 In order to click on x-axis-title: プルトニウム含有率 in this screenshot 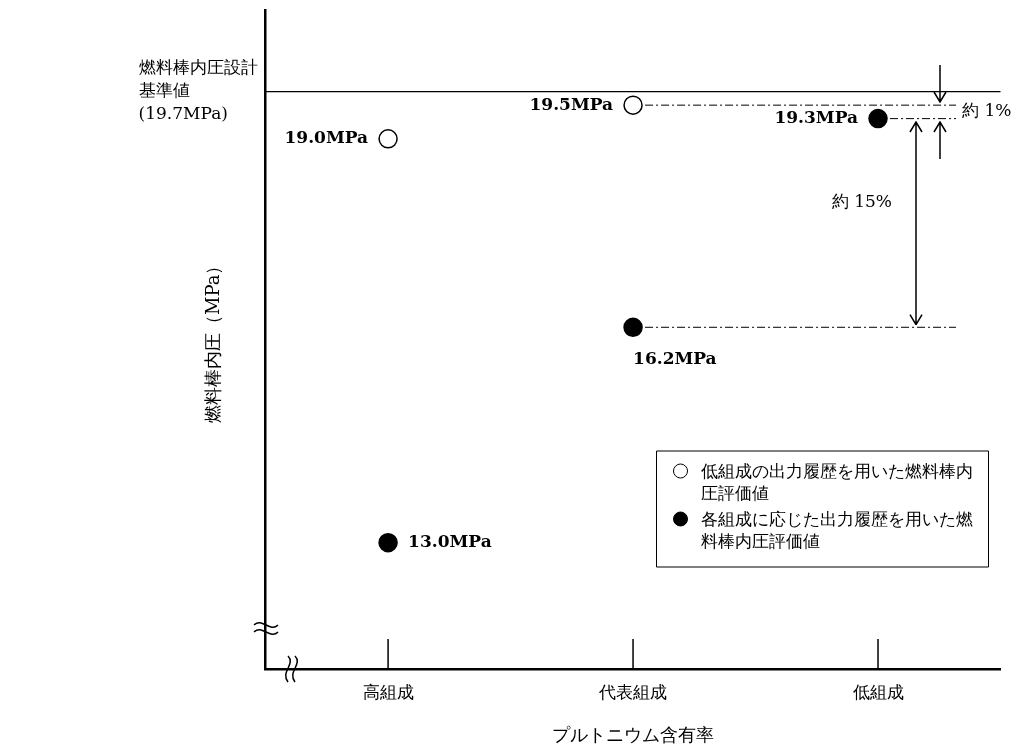, I will do `click(633, 734)`.